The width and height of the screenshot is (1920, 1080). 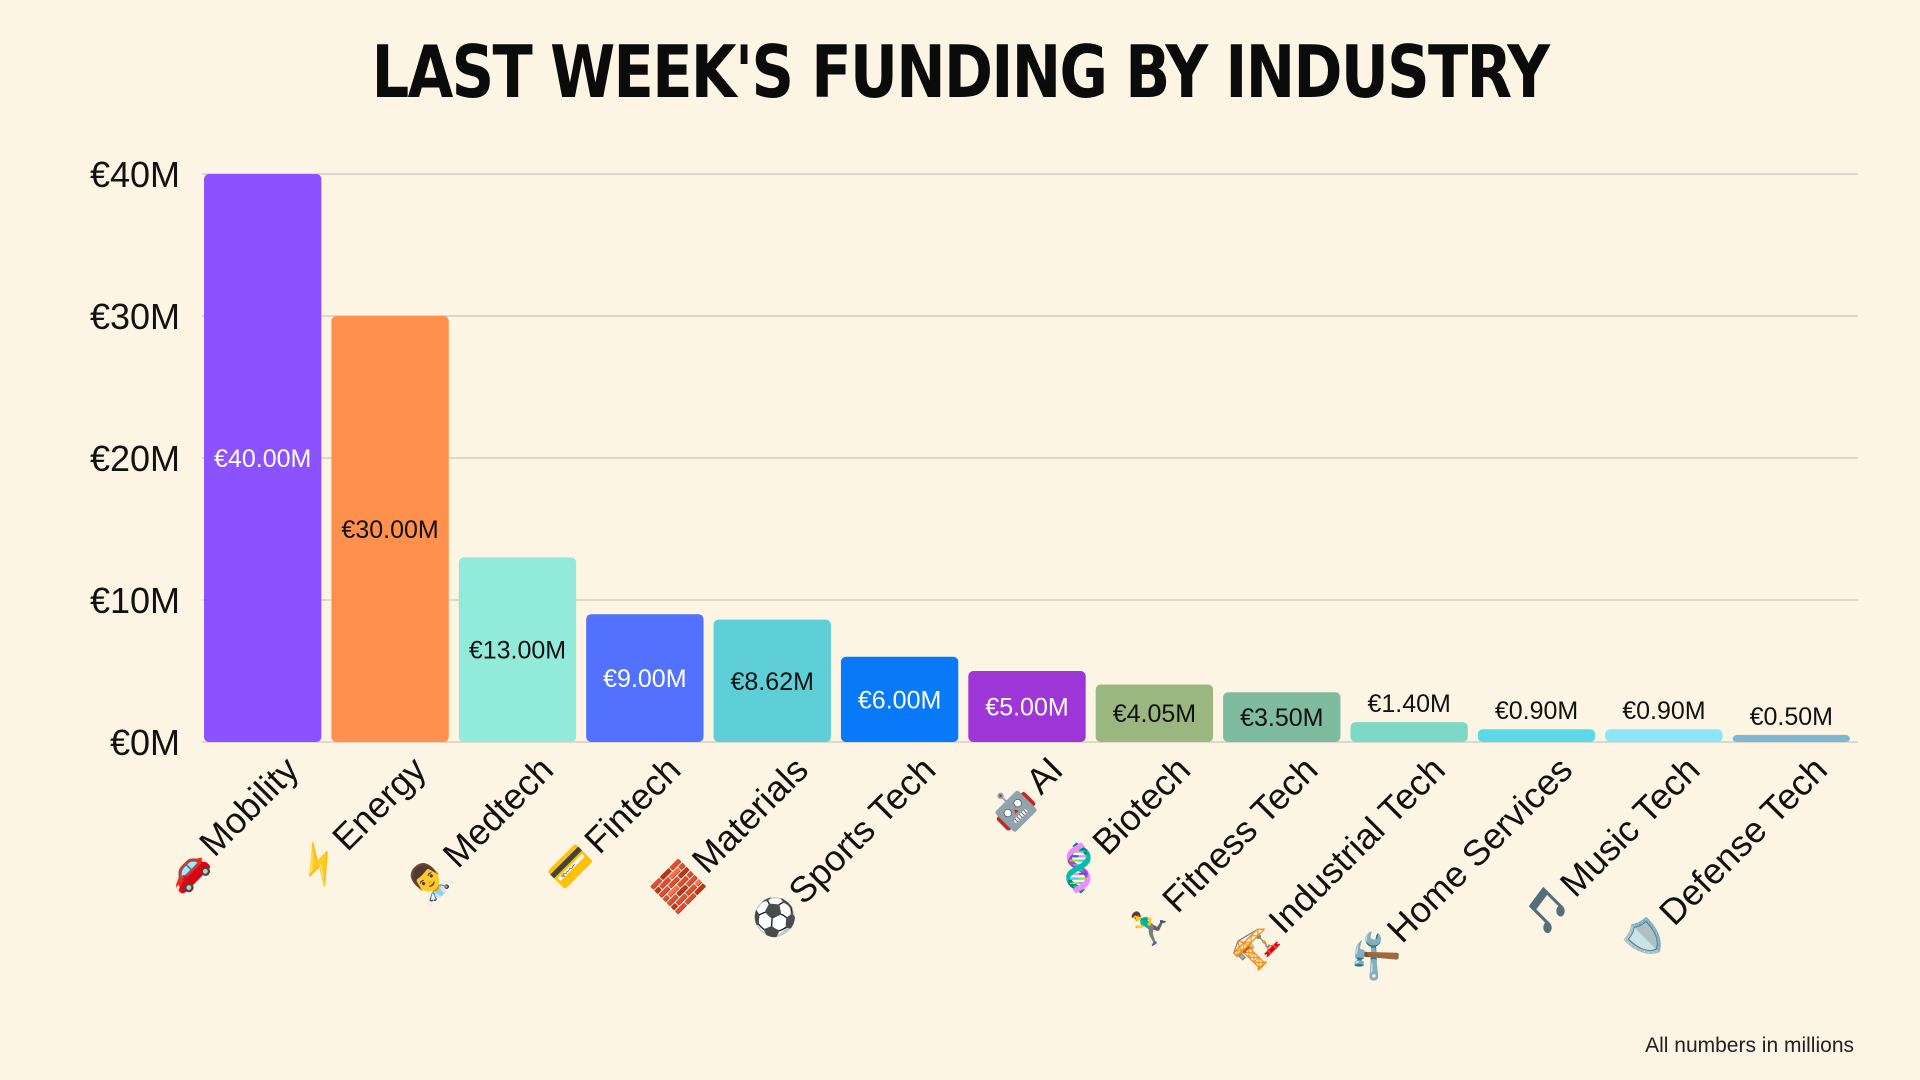 I want to click on value-label: €13.00M, so click(x=517, y=651).